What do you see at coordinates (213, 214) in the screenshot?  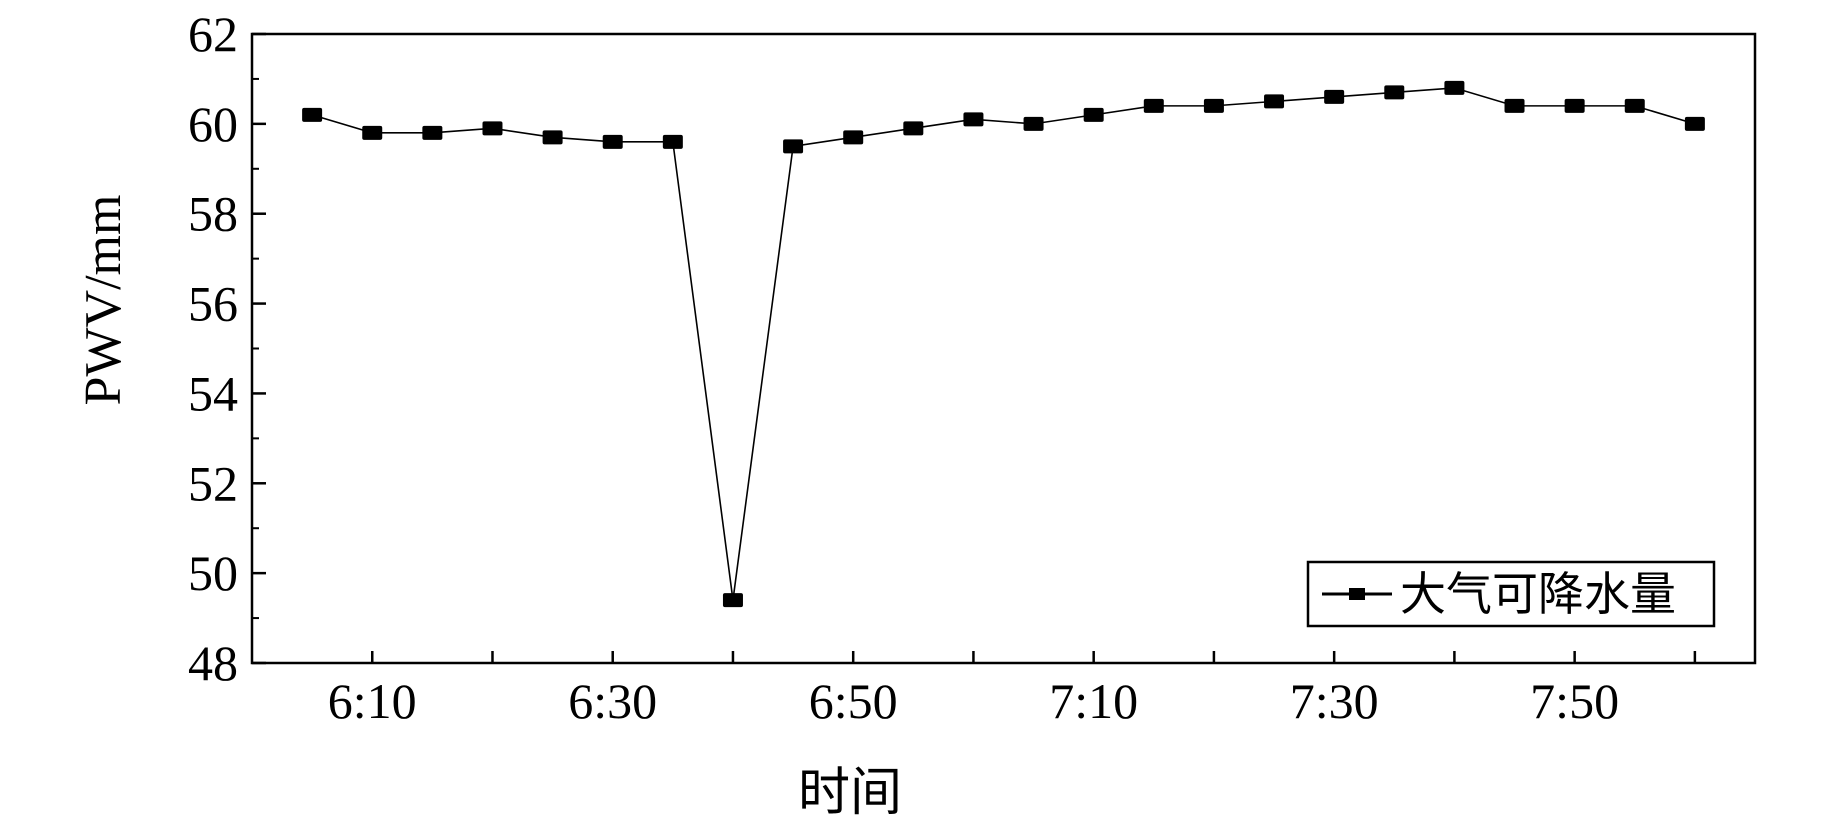 I see `y-tick-label: 58` at bounding box center [213, 214].